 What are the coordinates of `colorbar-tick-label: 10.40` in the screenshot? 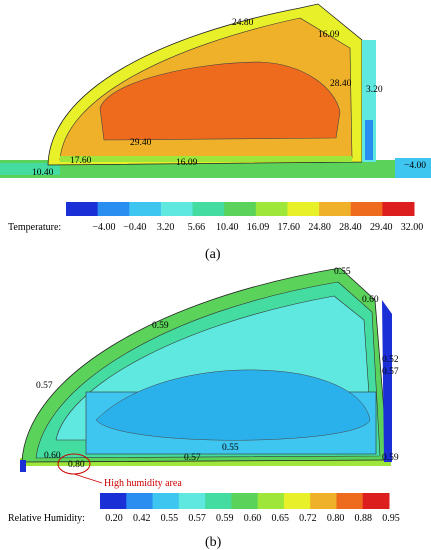 It's located at (227, 227).